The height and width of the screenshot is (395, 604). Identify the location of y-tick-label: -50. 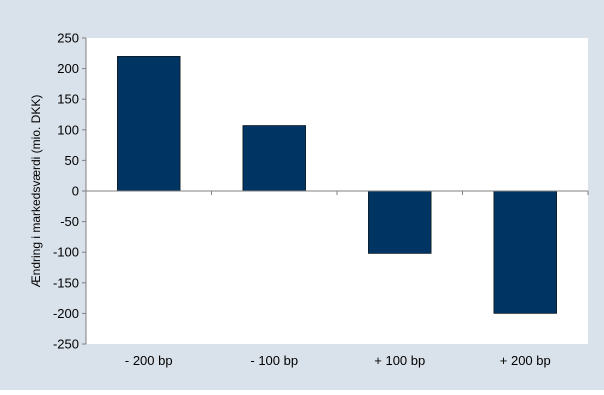
(69, 221).